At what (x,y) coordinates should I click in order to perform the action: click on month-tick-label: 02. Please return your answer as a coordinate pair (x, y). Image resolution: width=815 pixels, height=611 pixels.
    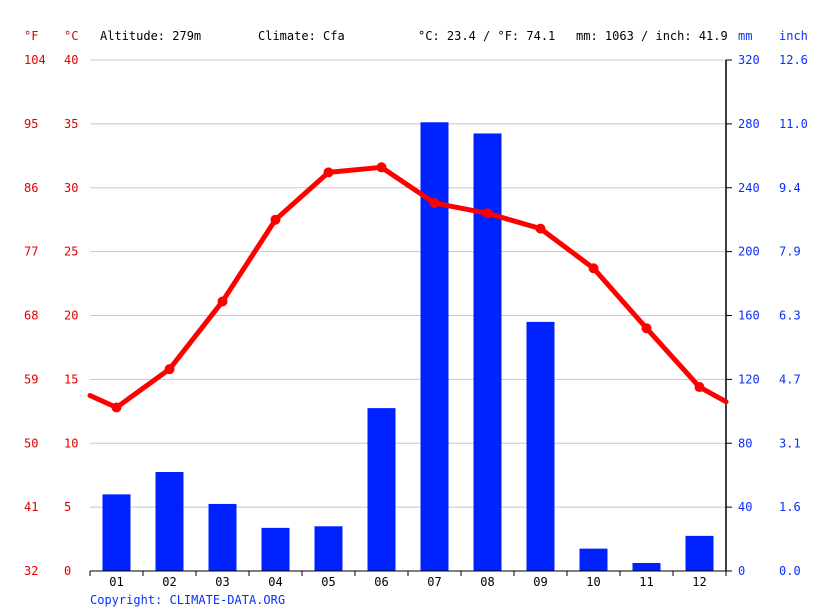
    Looking at the image, I should click on (169, 582).